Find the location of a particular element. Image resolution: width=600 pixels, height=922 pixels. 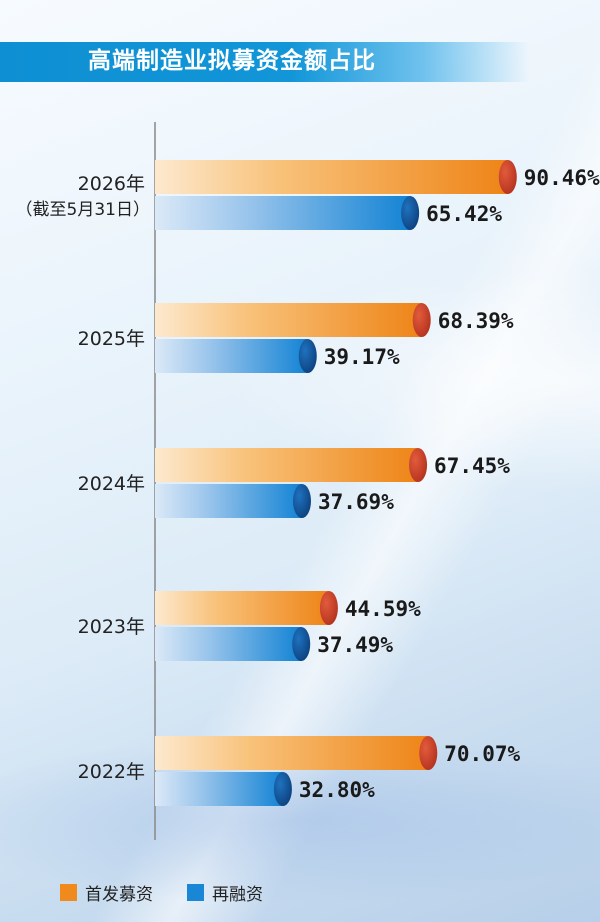

data-label: 37.49% is located at coordinates (355, 645).